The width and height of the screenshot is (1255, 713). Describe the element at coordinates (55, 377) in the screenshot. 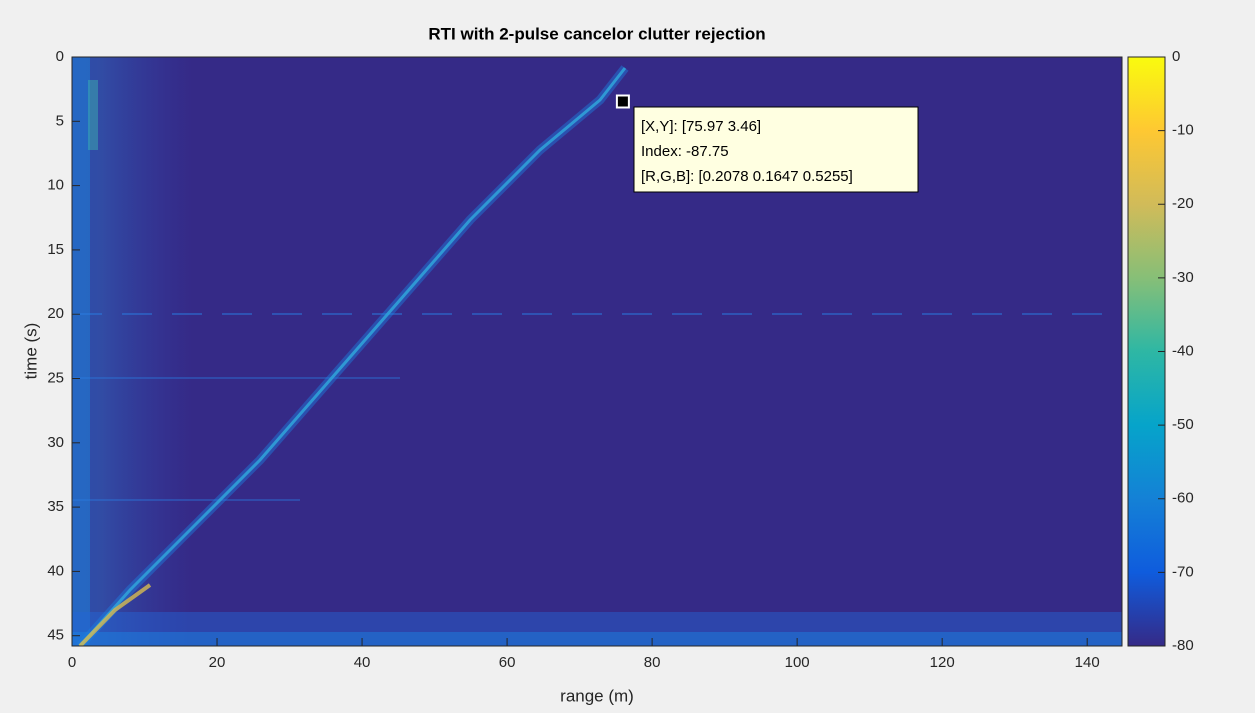

I see `y-tick-label: 25` at that location.